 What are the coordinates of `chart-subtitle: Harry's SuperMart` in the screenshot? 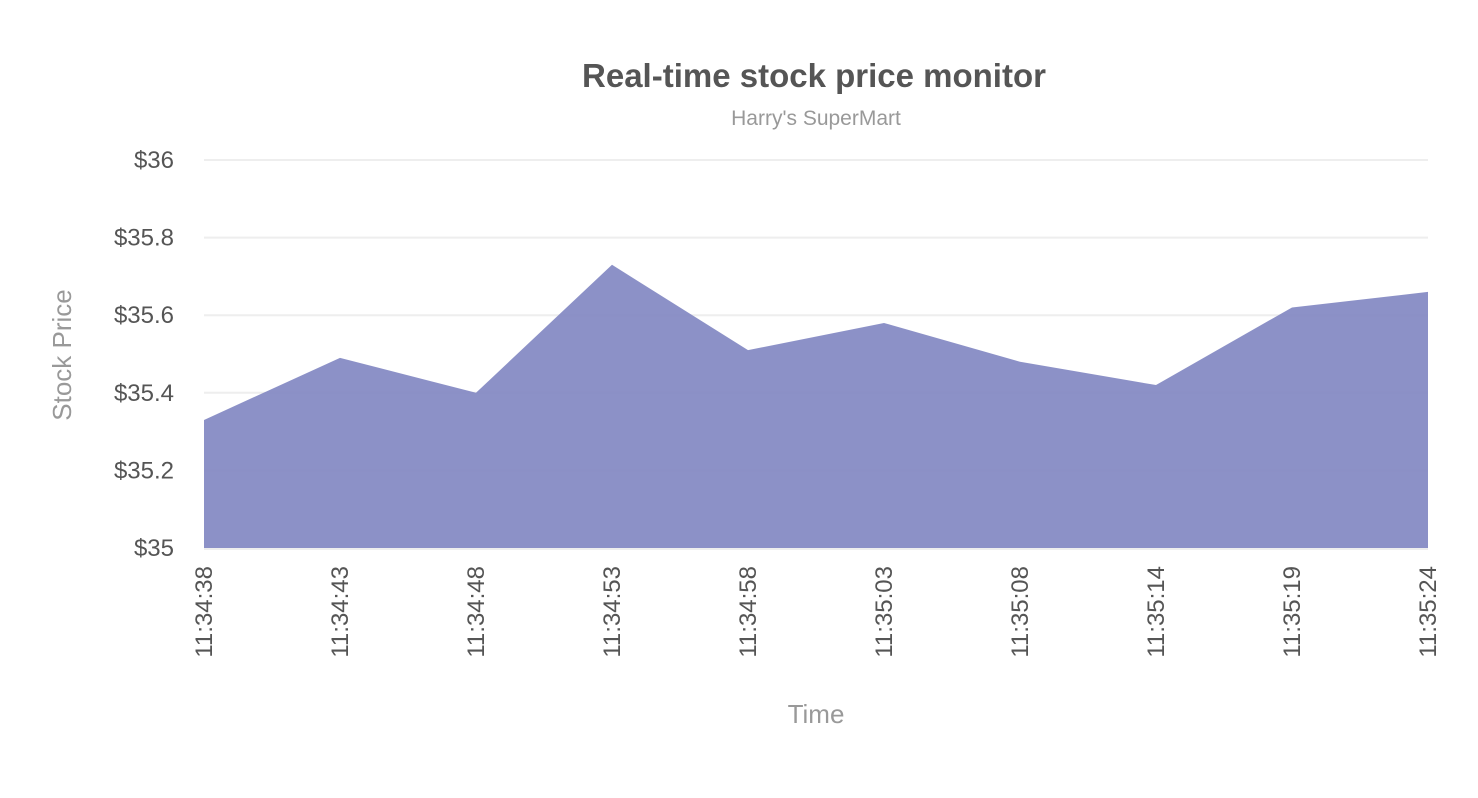 It's located at (816, 118).